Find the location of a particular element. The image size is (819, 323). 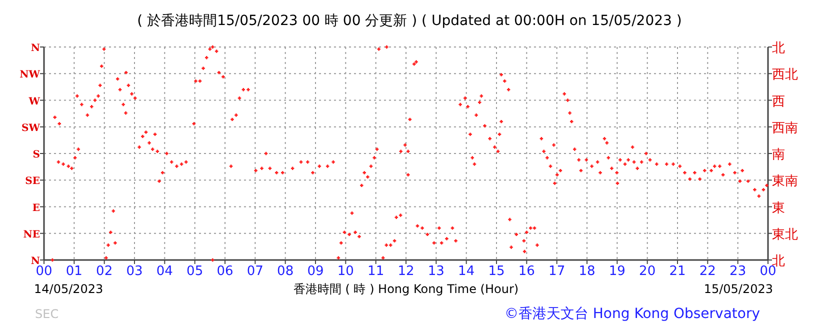

x-axis-title: 香港時間 ( 時 ) Hong Kong Time (Hour) is located at coordinates (406, 289).